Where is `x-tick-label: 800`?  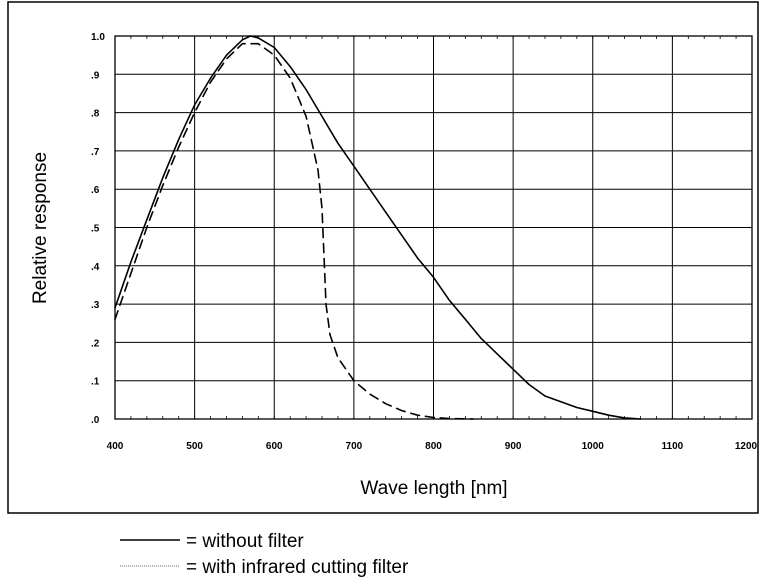
x-tick-label: 800 is located at coordinates (433, 446).